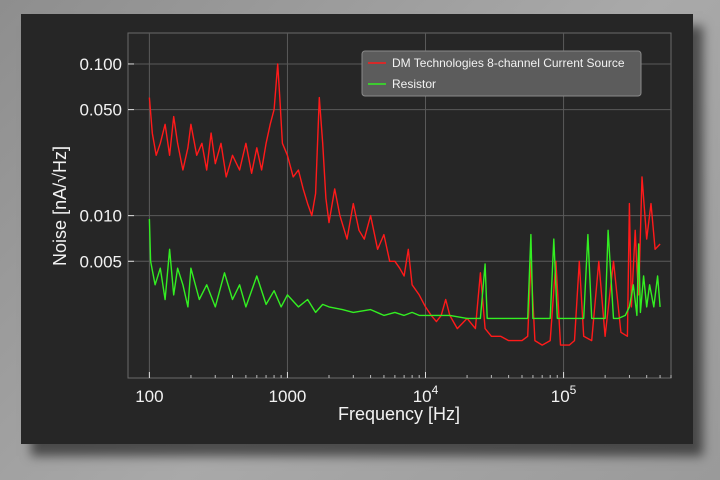  I want to click on legend-label-resistor: Resistor, so click(414, 84).